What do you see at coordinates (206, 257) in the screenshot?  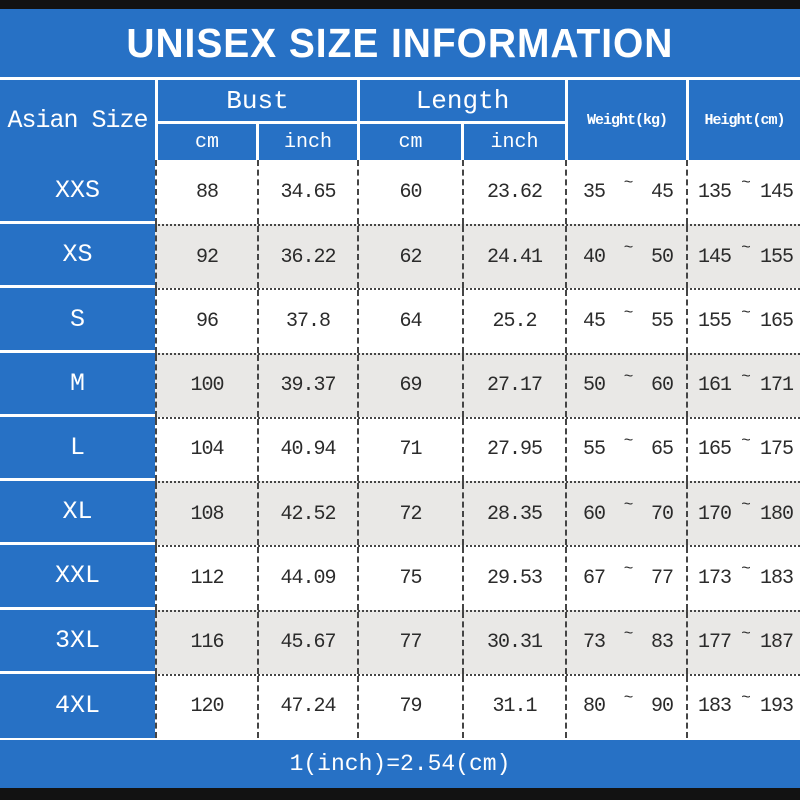 I see `bust-cm-cell: 92` at bounding box center [206, 257].